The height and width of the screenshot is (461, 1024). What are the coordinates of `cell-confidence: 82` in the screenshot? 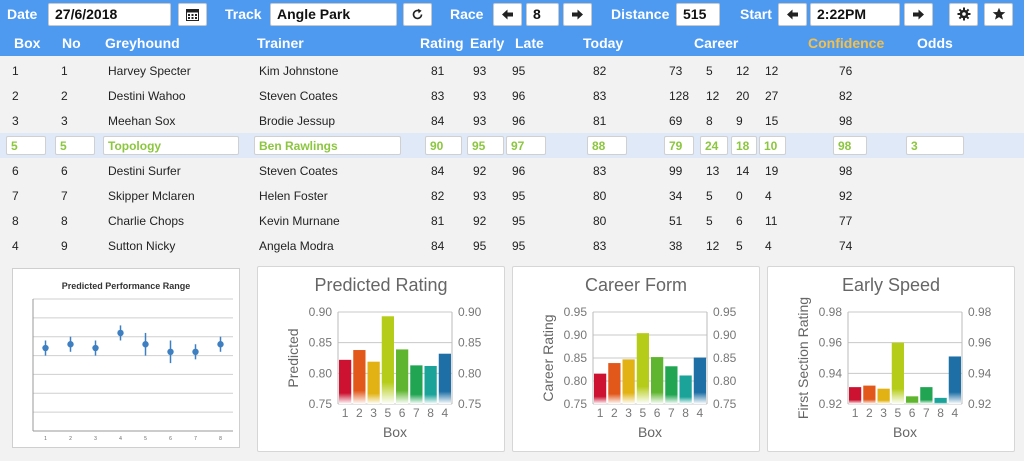 It's located at (846, 96).